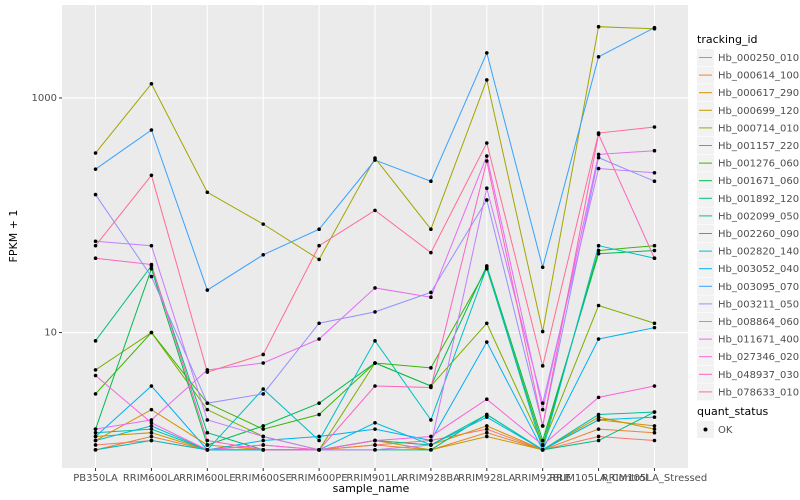 Image resolution: width=800 pixels, height=500 pixels. Describe the element at coordinates (758, 146) in the screenshot. I see `legend-label: Hb_001157_220` at that location.